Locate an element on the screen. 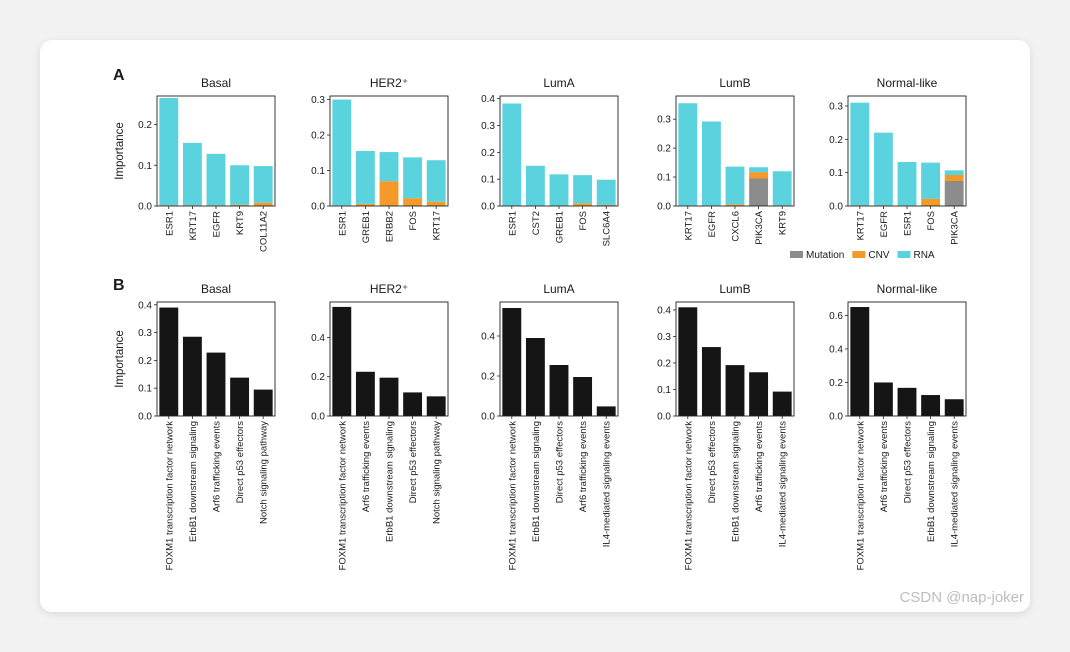 This screenshot has height=652, width=1070. x-tick-label: ESR1 is located at coordinates (342, 223).